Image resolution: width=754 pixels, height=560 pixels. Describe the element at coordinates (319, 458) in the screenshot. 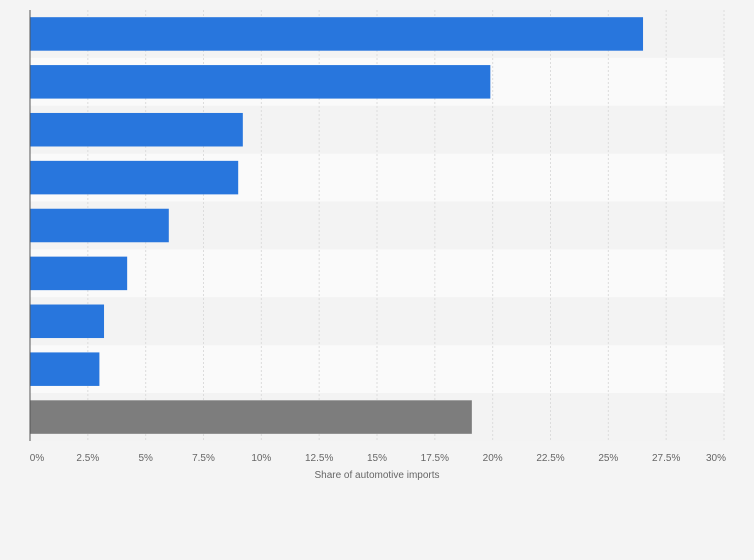

I see `x-tick-label: 12.5%` at that location.